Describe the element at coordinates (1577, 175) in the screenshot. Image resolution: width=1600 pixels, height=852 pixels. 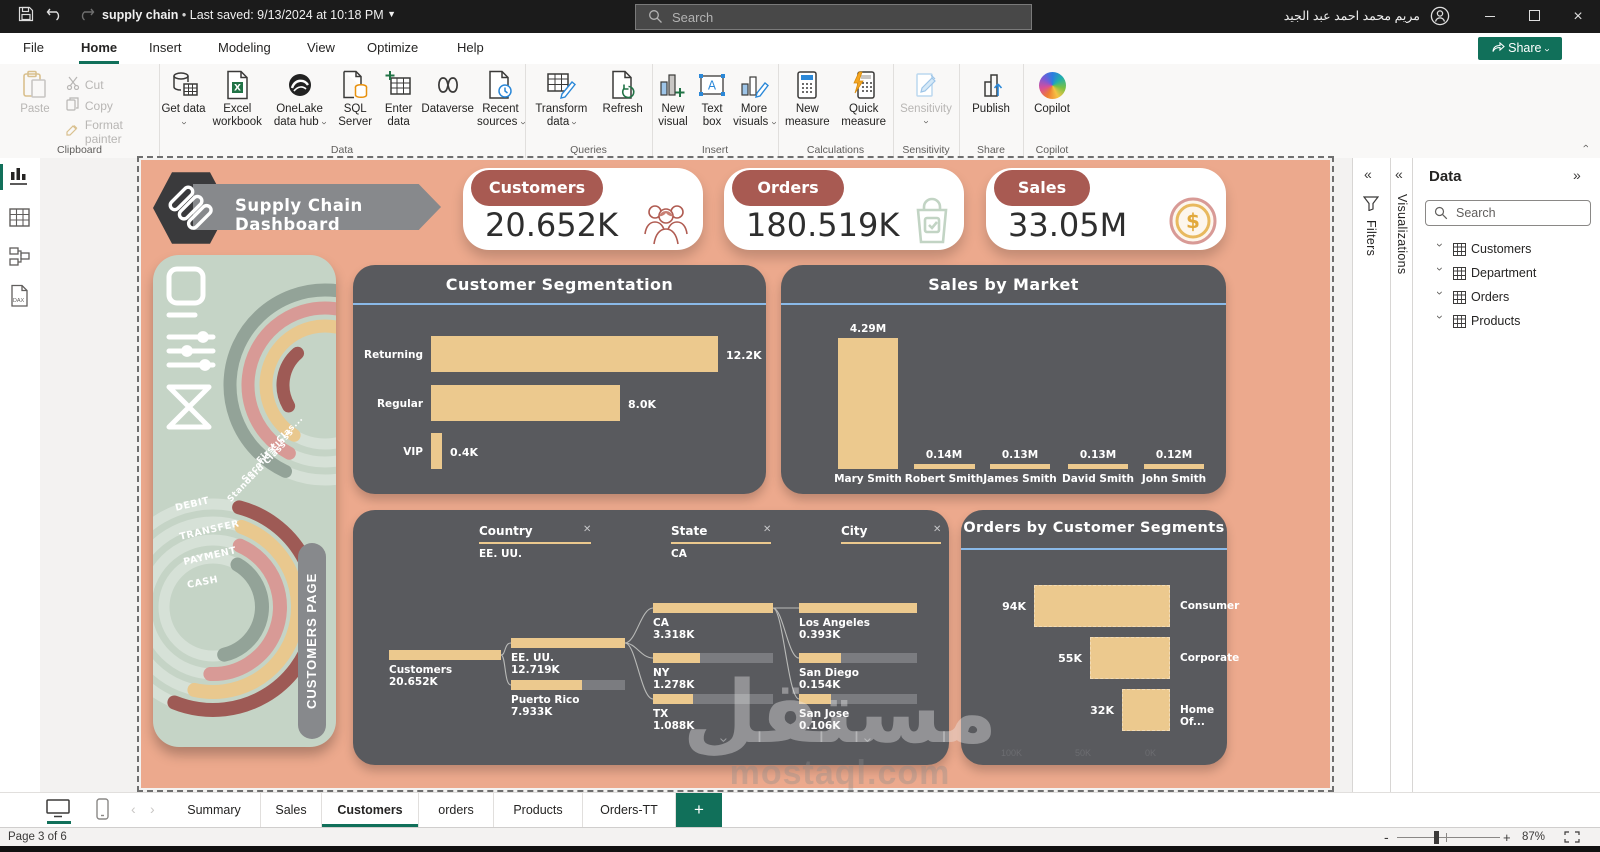
I see `collapse-data-pane-chevron-icon: »` at that location.